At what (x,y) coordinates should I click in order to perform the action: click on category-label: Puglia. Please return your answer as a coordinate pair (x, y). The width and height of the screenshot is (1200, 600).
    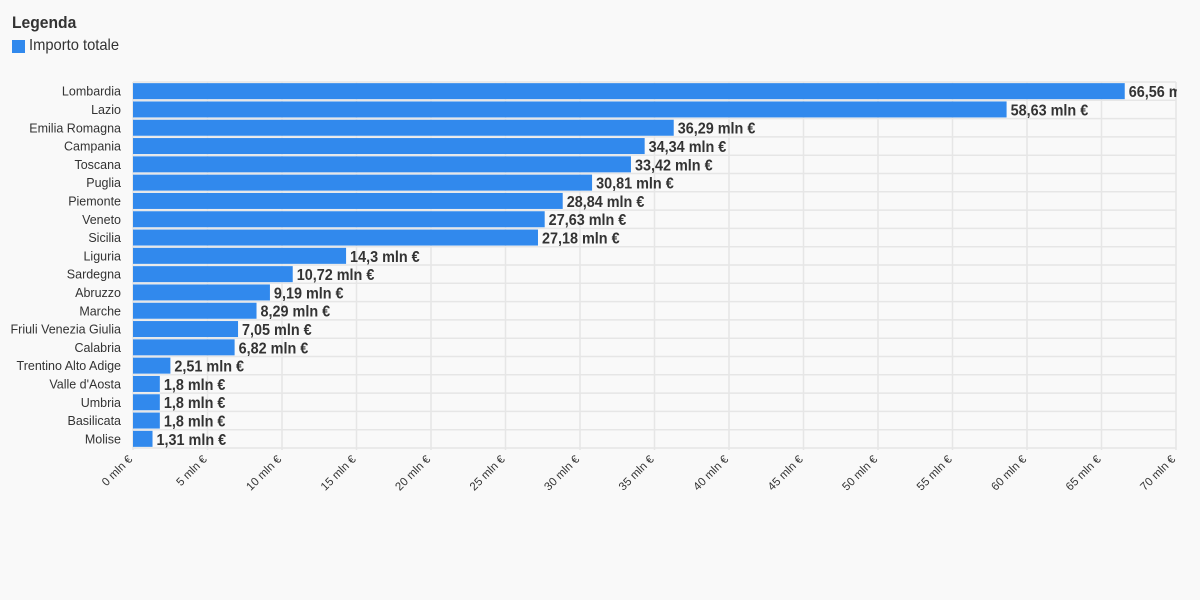
    Looking at the image, I should click on (103, 183).